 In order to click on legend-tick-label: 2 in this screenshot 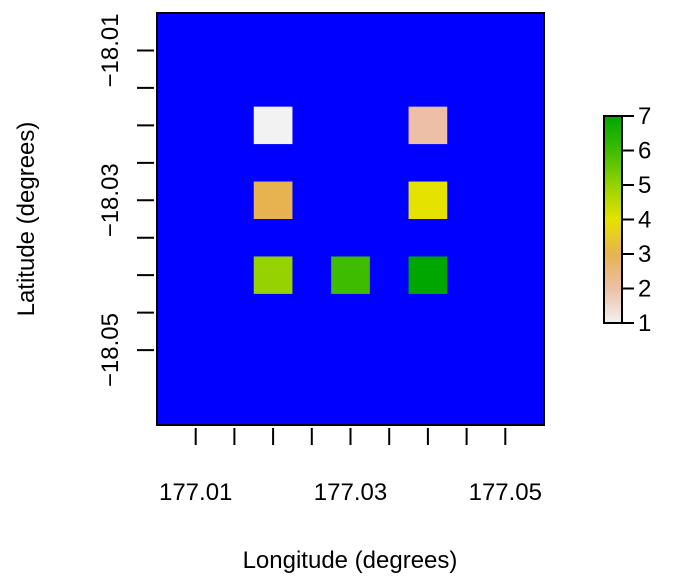, I will do `click(644, 289)`.